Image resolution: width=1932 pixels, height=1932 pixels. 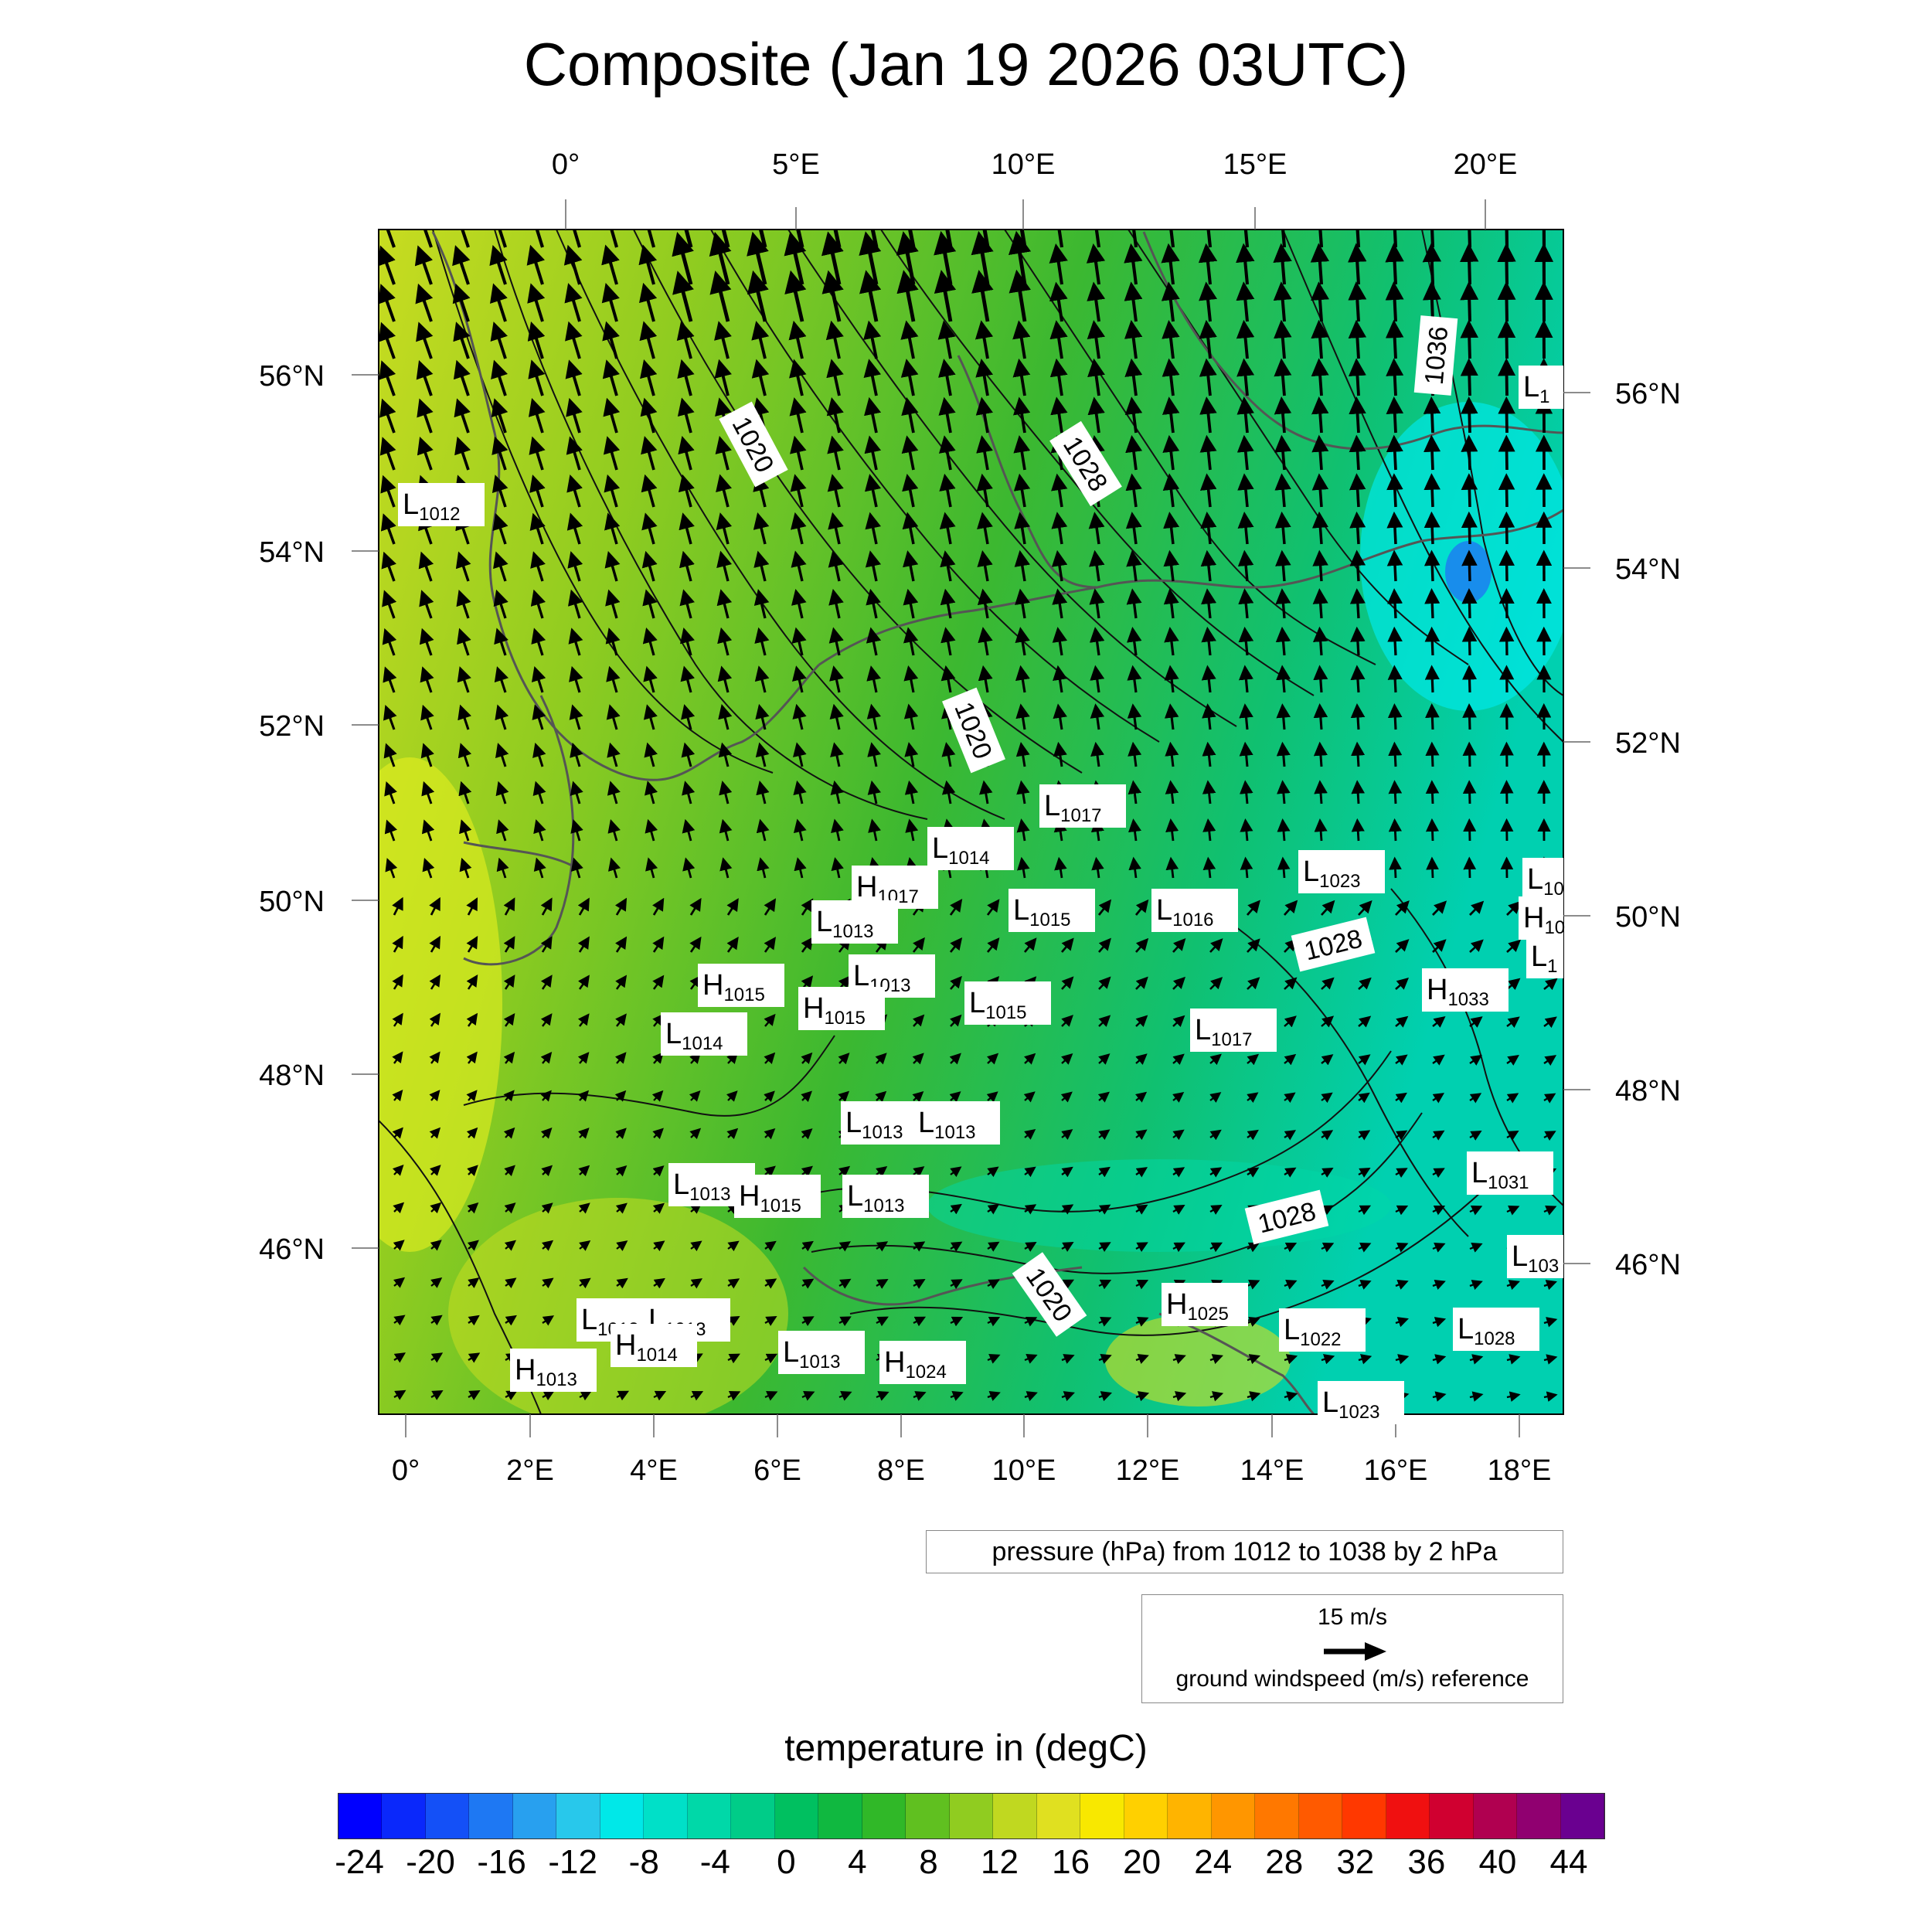 I want to click on colorbar-label: 40, so click(x=1497, y=1862).